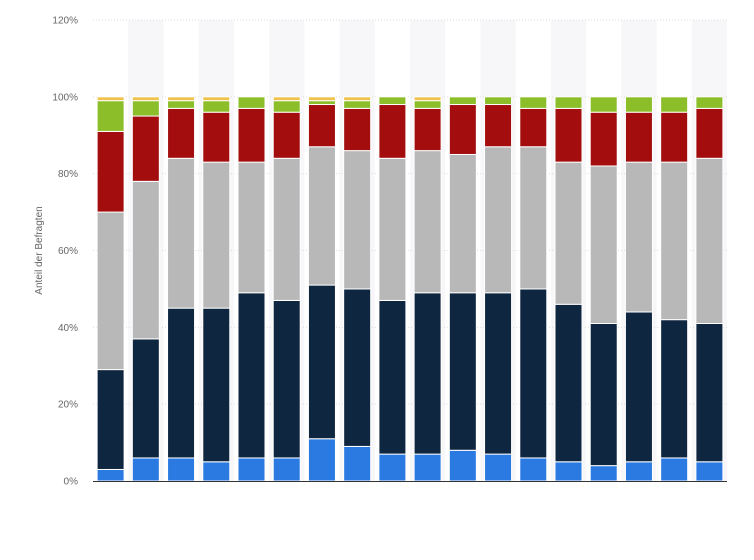 The image size is (754, 560). What do you see at coordinates (71, 482) in the screenshot?
I see `y-tick-label: 0%` at bounding box center [71, 482].